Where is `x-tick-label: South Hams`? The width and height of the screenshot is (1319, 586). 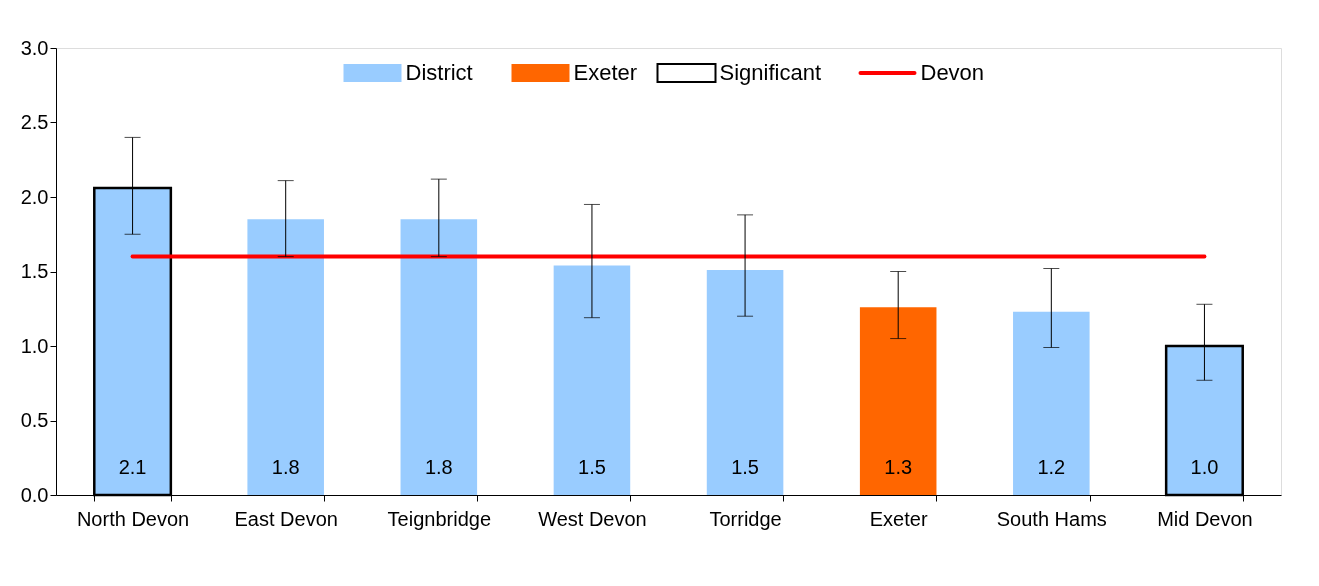
x-tick-label: South Hams is located at coordinates (1051, 518).